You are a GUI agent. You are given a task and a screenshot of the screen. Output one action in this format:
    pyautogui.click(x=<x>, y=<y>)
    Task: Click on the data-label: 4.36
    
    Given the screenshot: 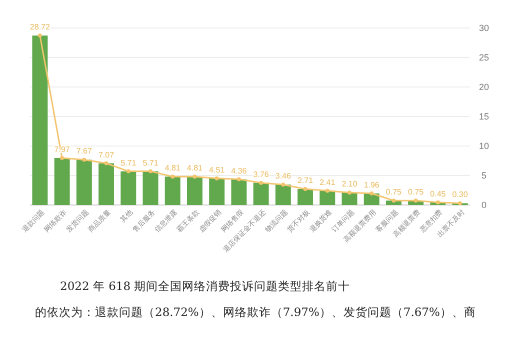 What is the action you would take?
    pyautogui.click(x=239, y=171)
    